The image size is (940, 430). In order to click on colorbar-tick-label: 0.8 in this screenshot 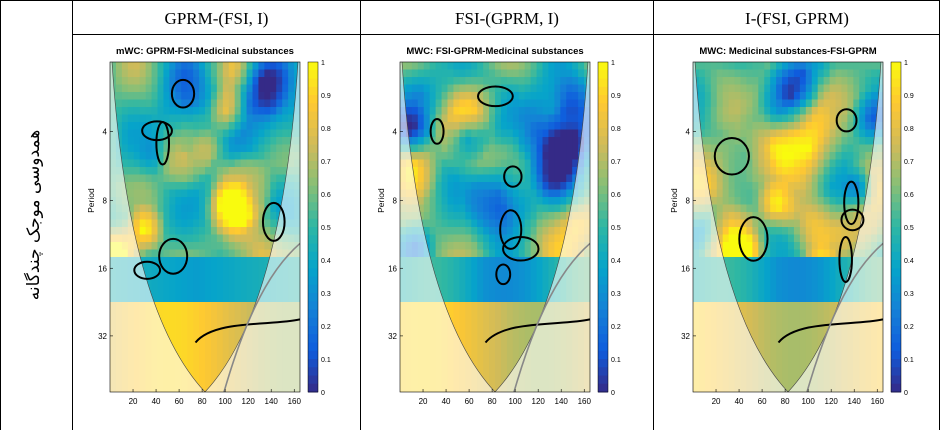, I will do `click(909, 129)`.